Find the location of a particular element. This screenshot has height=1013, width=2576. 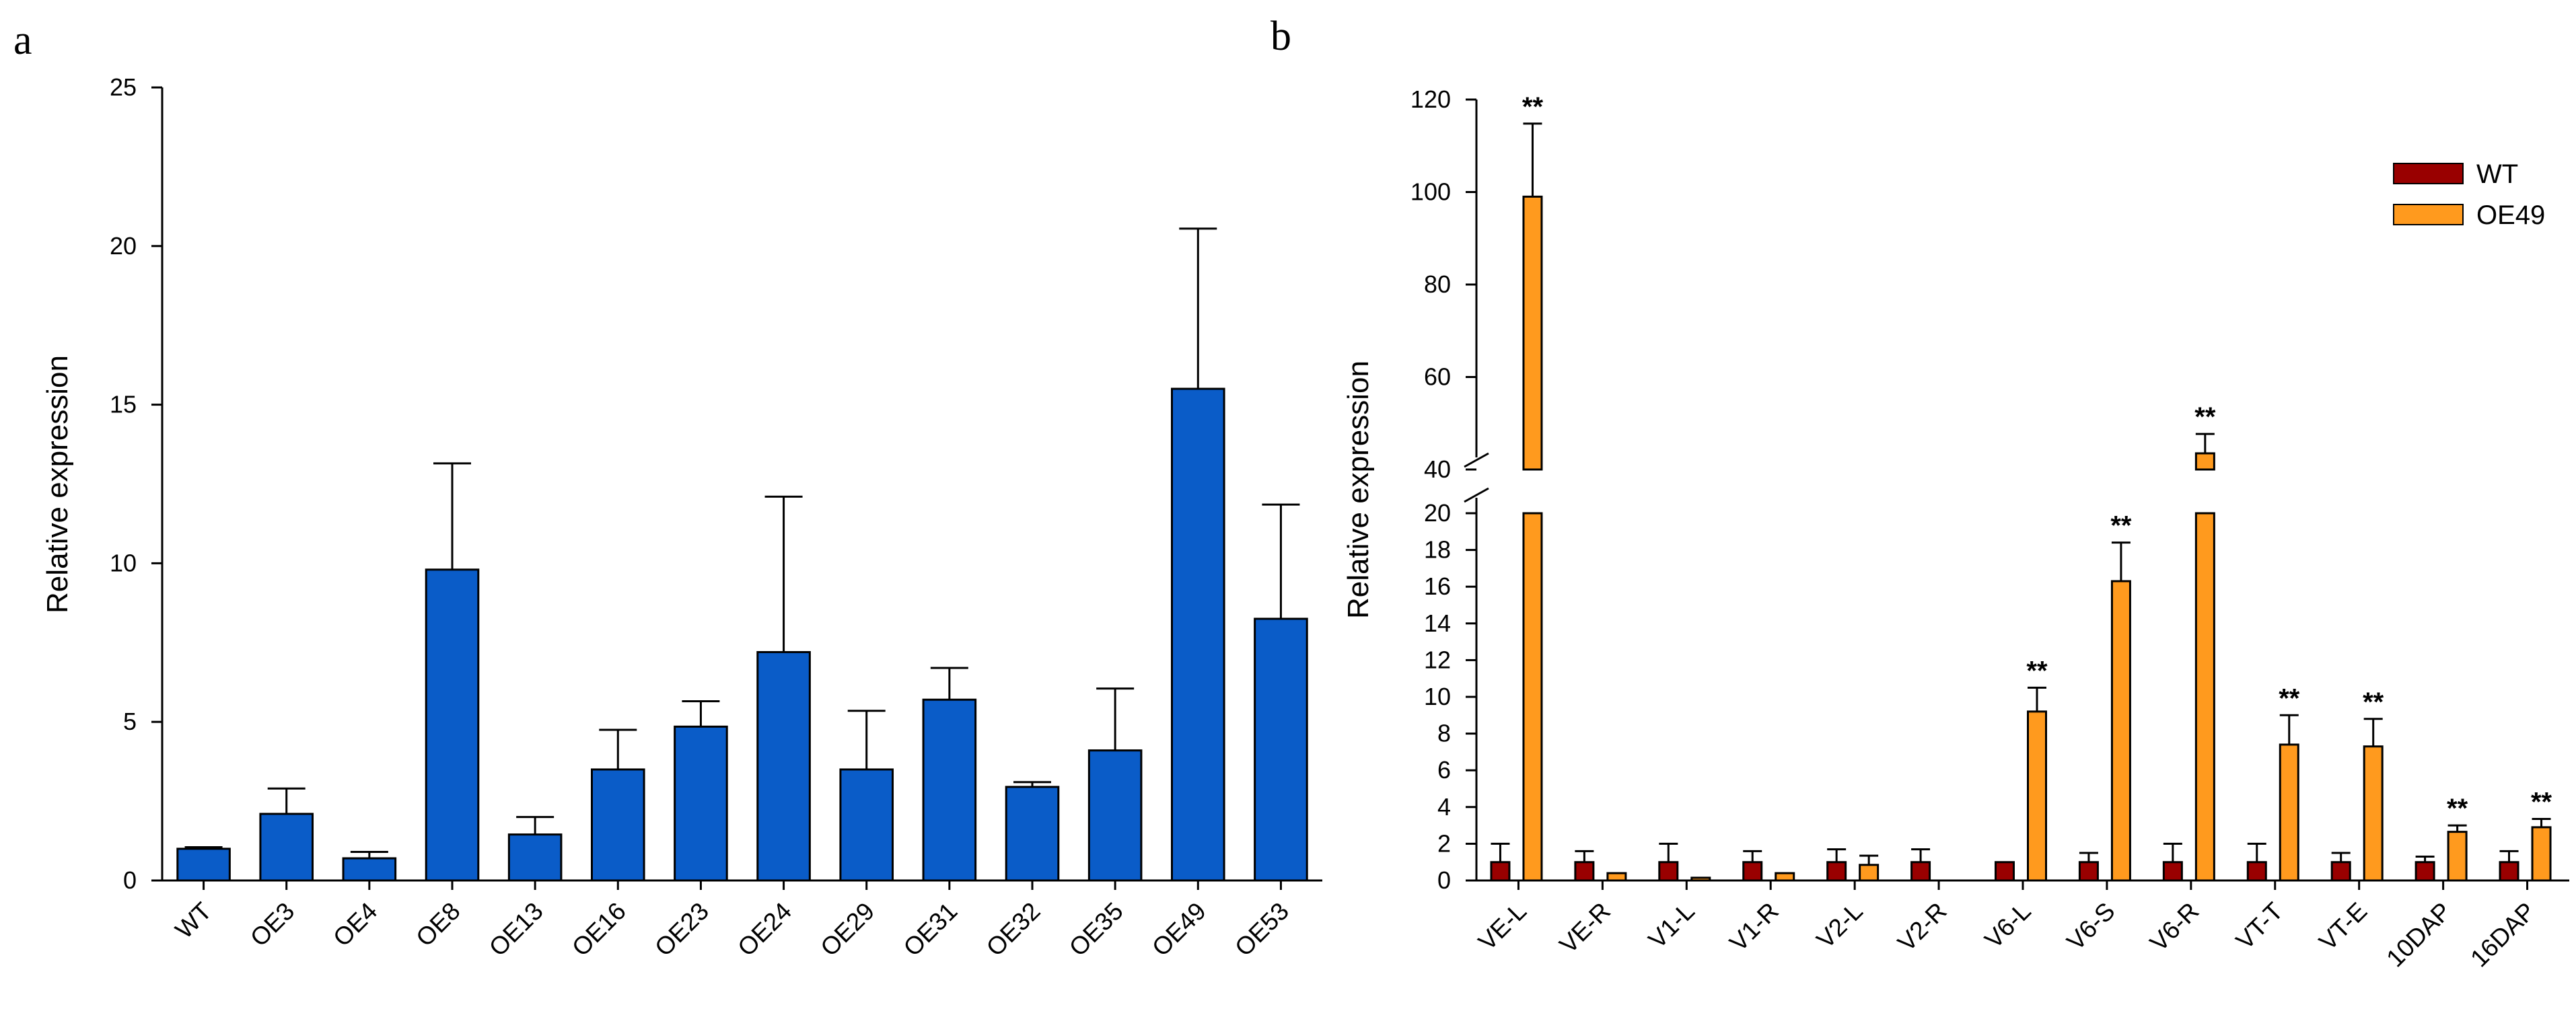

bar-oe49-16dap is located at coordinates (2541, 854).